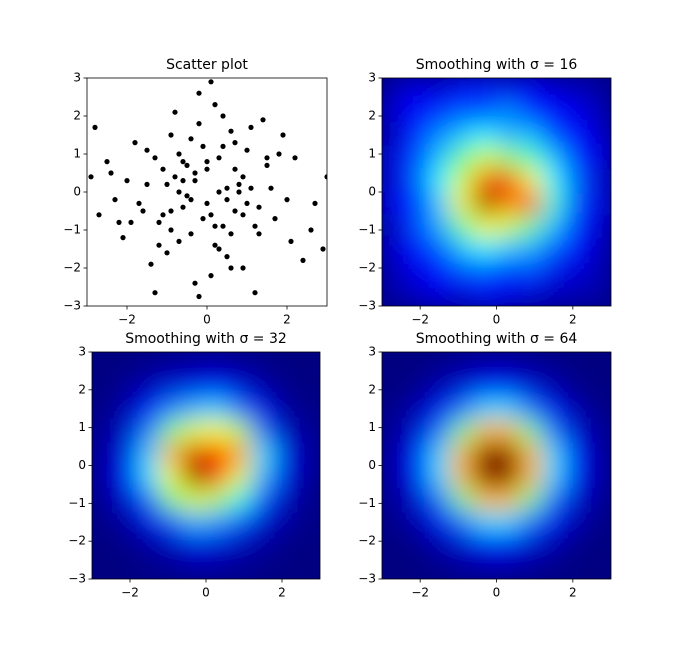  I want to click on y-tick-label: 1, so click(77, 154).